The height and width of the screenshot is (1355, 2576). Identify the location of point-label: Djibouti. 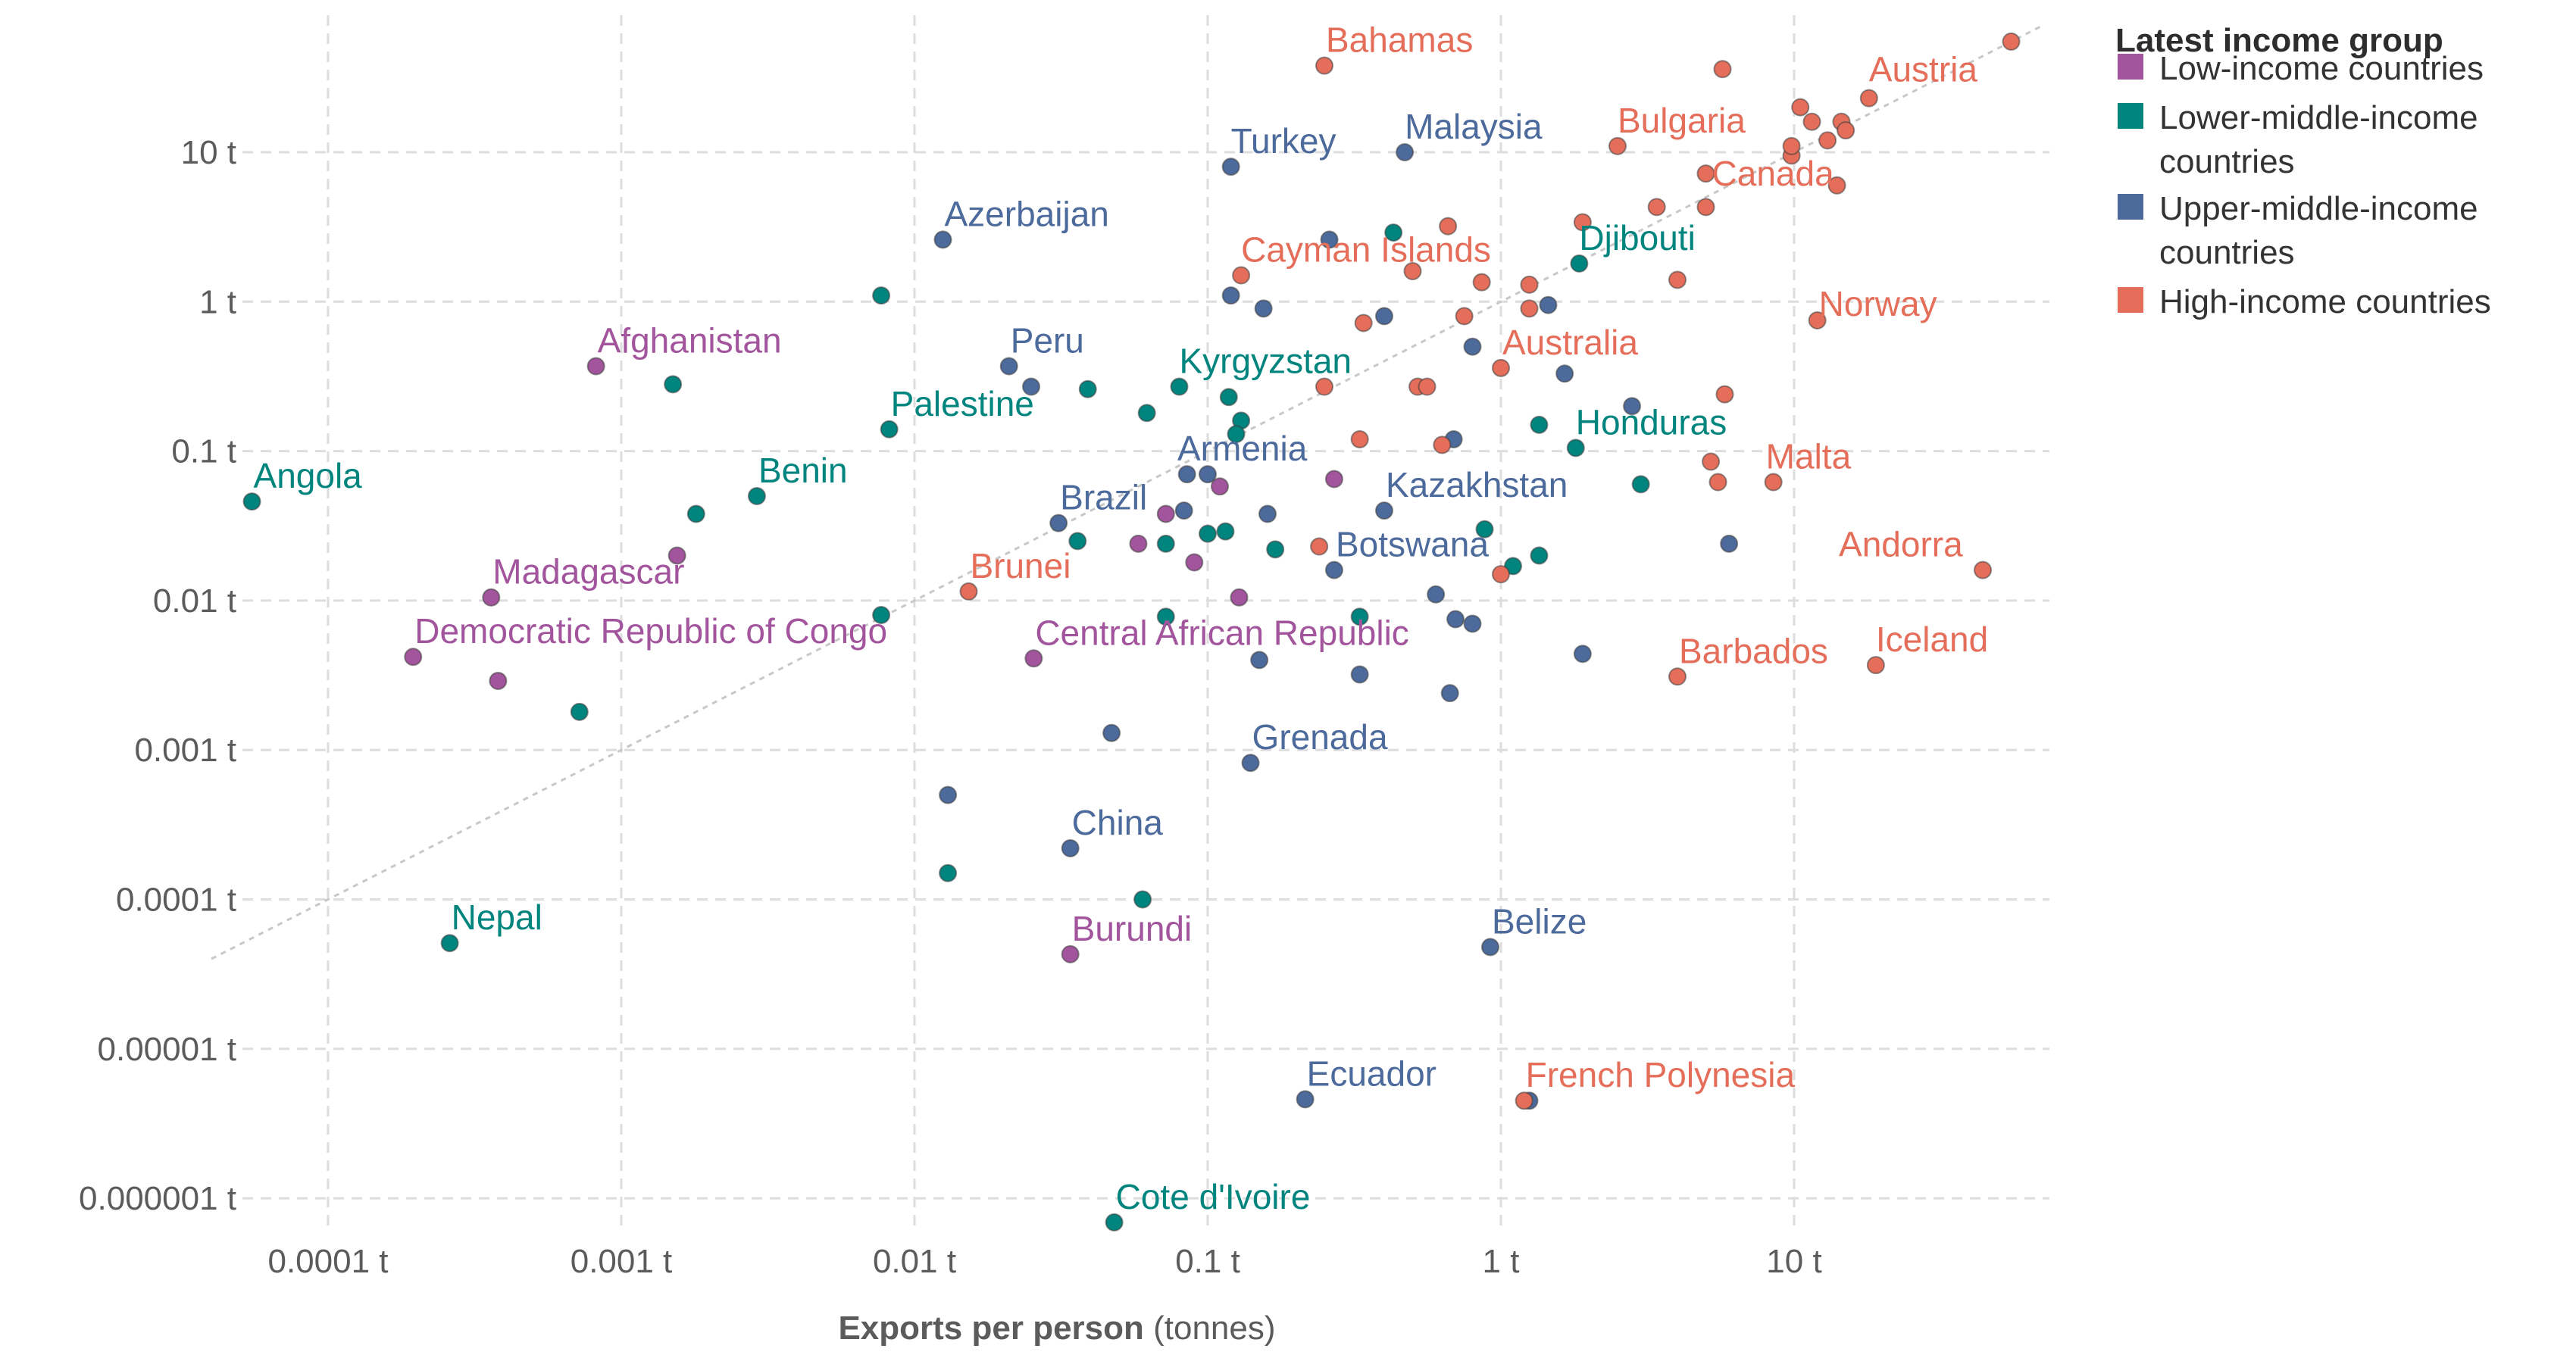
(1637, 238).